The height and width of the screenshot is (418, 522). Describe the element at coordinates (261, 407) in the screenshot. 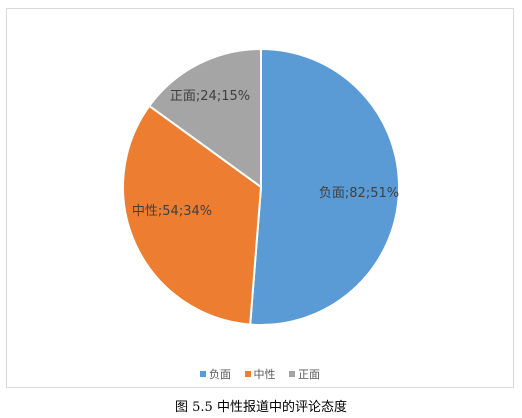

I see `figure-caption: 图 5.5 中性报道中的评论态度` at that location.